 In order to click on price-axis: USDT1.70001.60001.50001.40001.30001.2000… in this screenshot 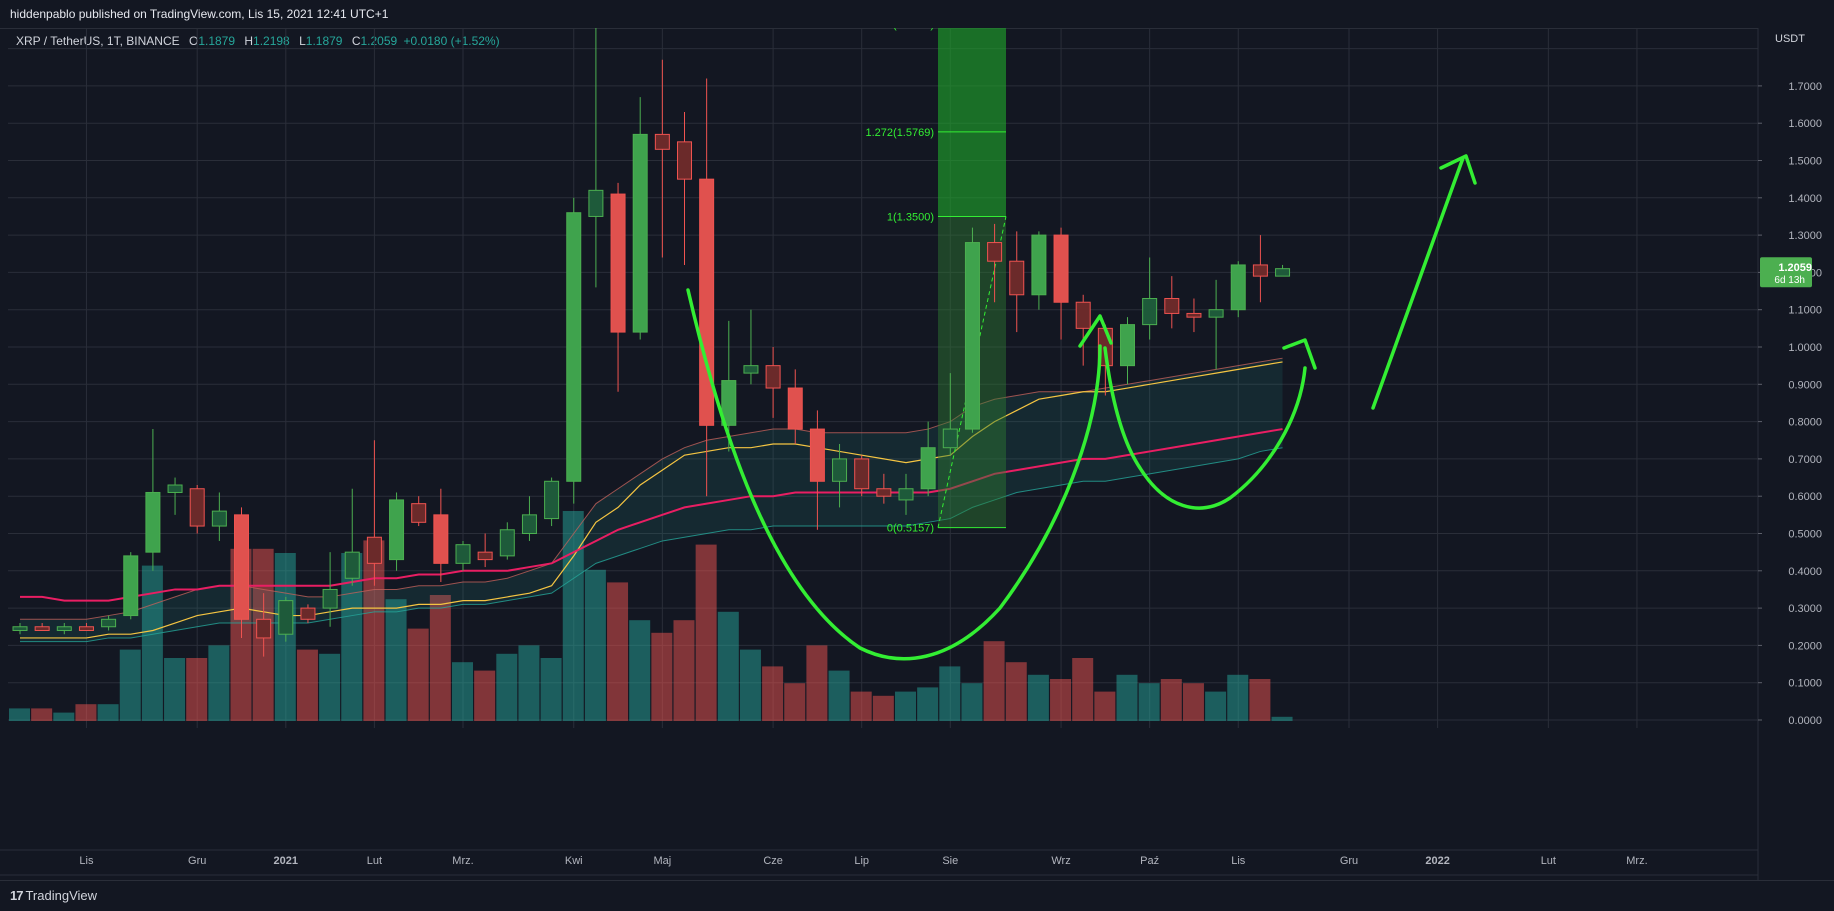, I will do `click(1795, 454)`.